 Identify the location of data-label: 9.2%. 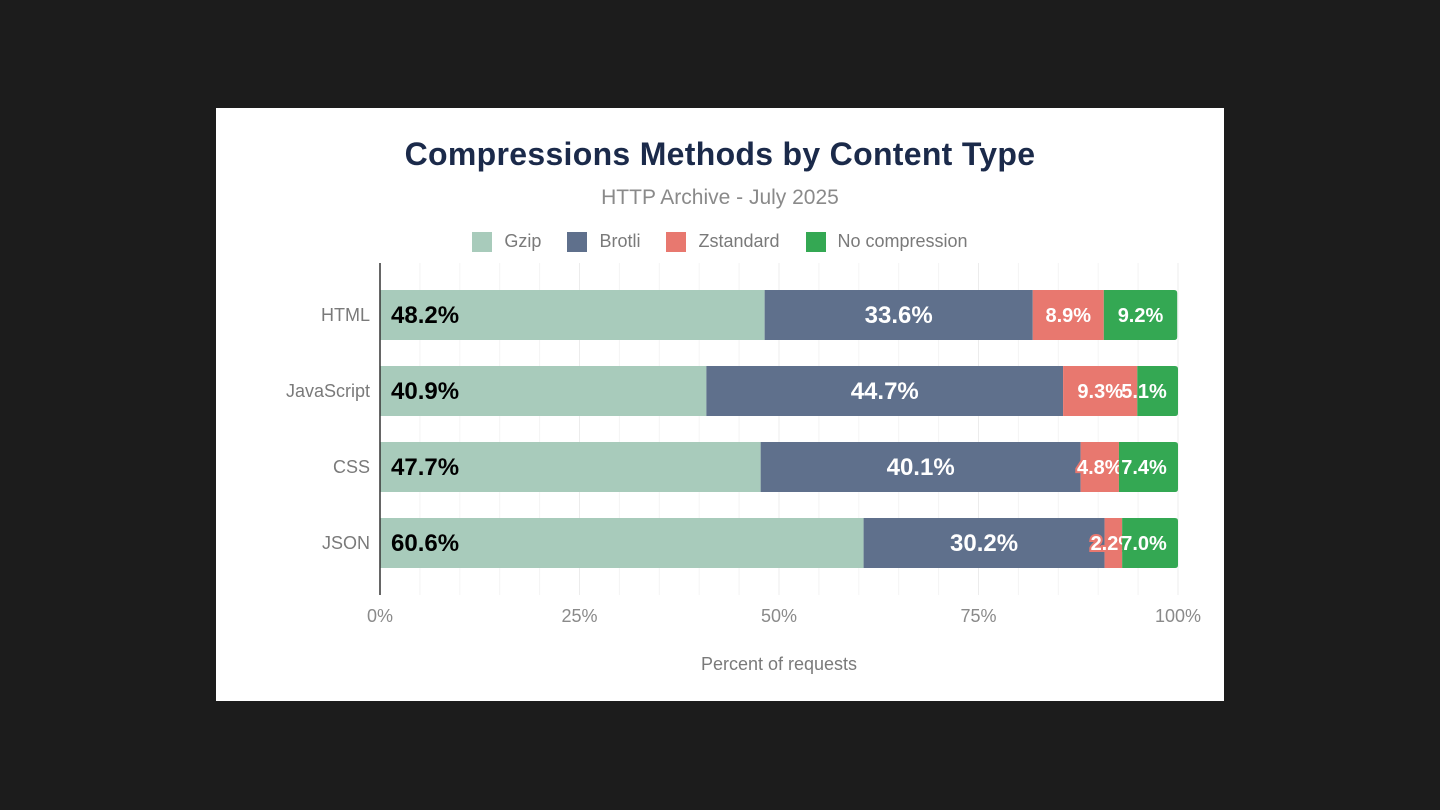
(1141, 316).